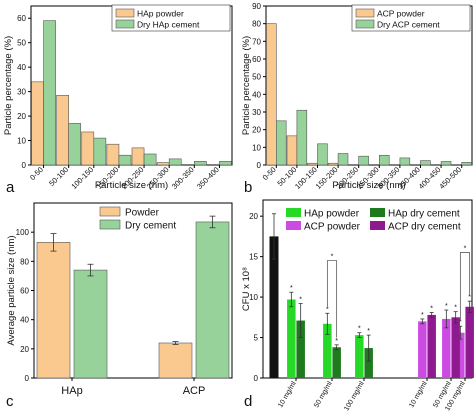  Describe the element at coordinates (256, 41) in the screenshot. I see `y-tick-label: 70` at that location.